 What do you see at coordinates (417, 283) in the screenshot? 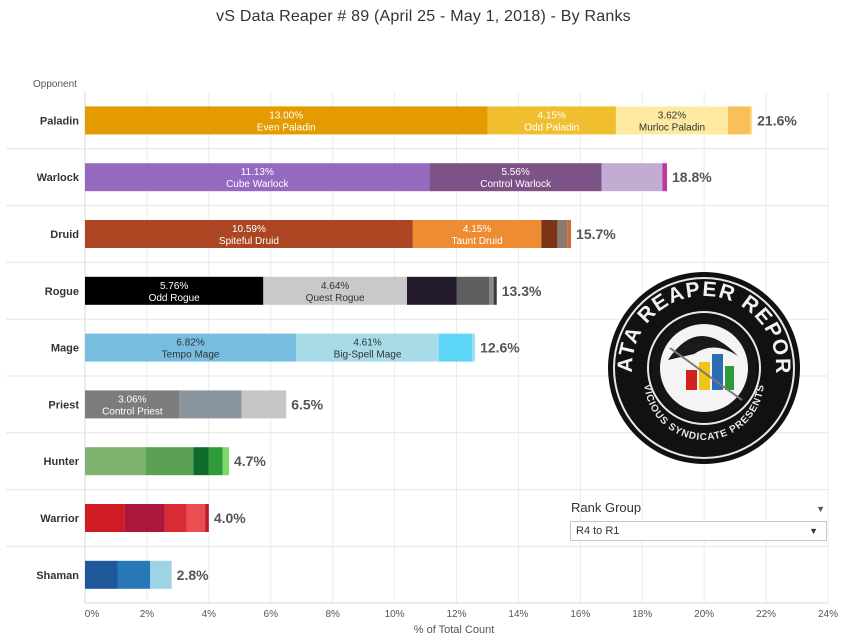
I see `bar-row-rogue: Rogue 5.76%Odd Rogue 4.64%Quest Rogue 13.3%` at bounding box center [417, 283].